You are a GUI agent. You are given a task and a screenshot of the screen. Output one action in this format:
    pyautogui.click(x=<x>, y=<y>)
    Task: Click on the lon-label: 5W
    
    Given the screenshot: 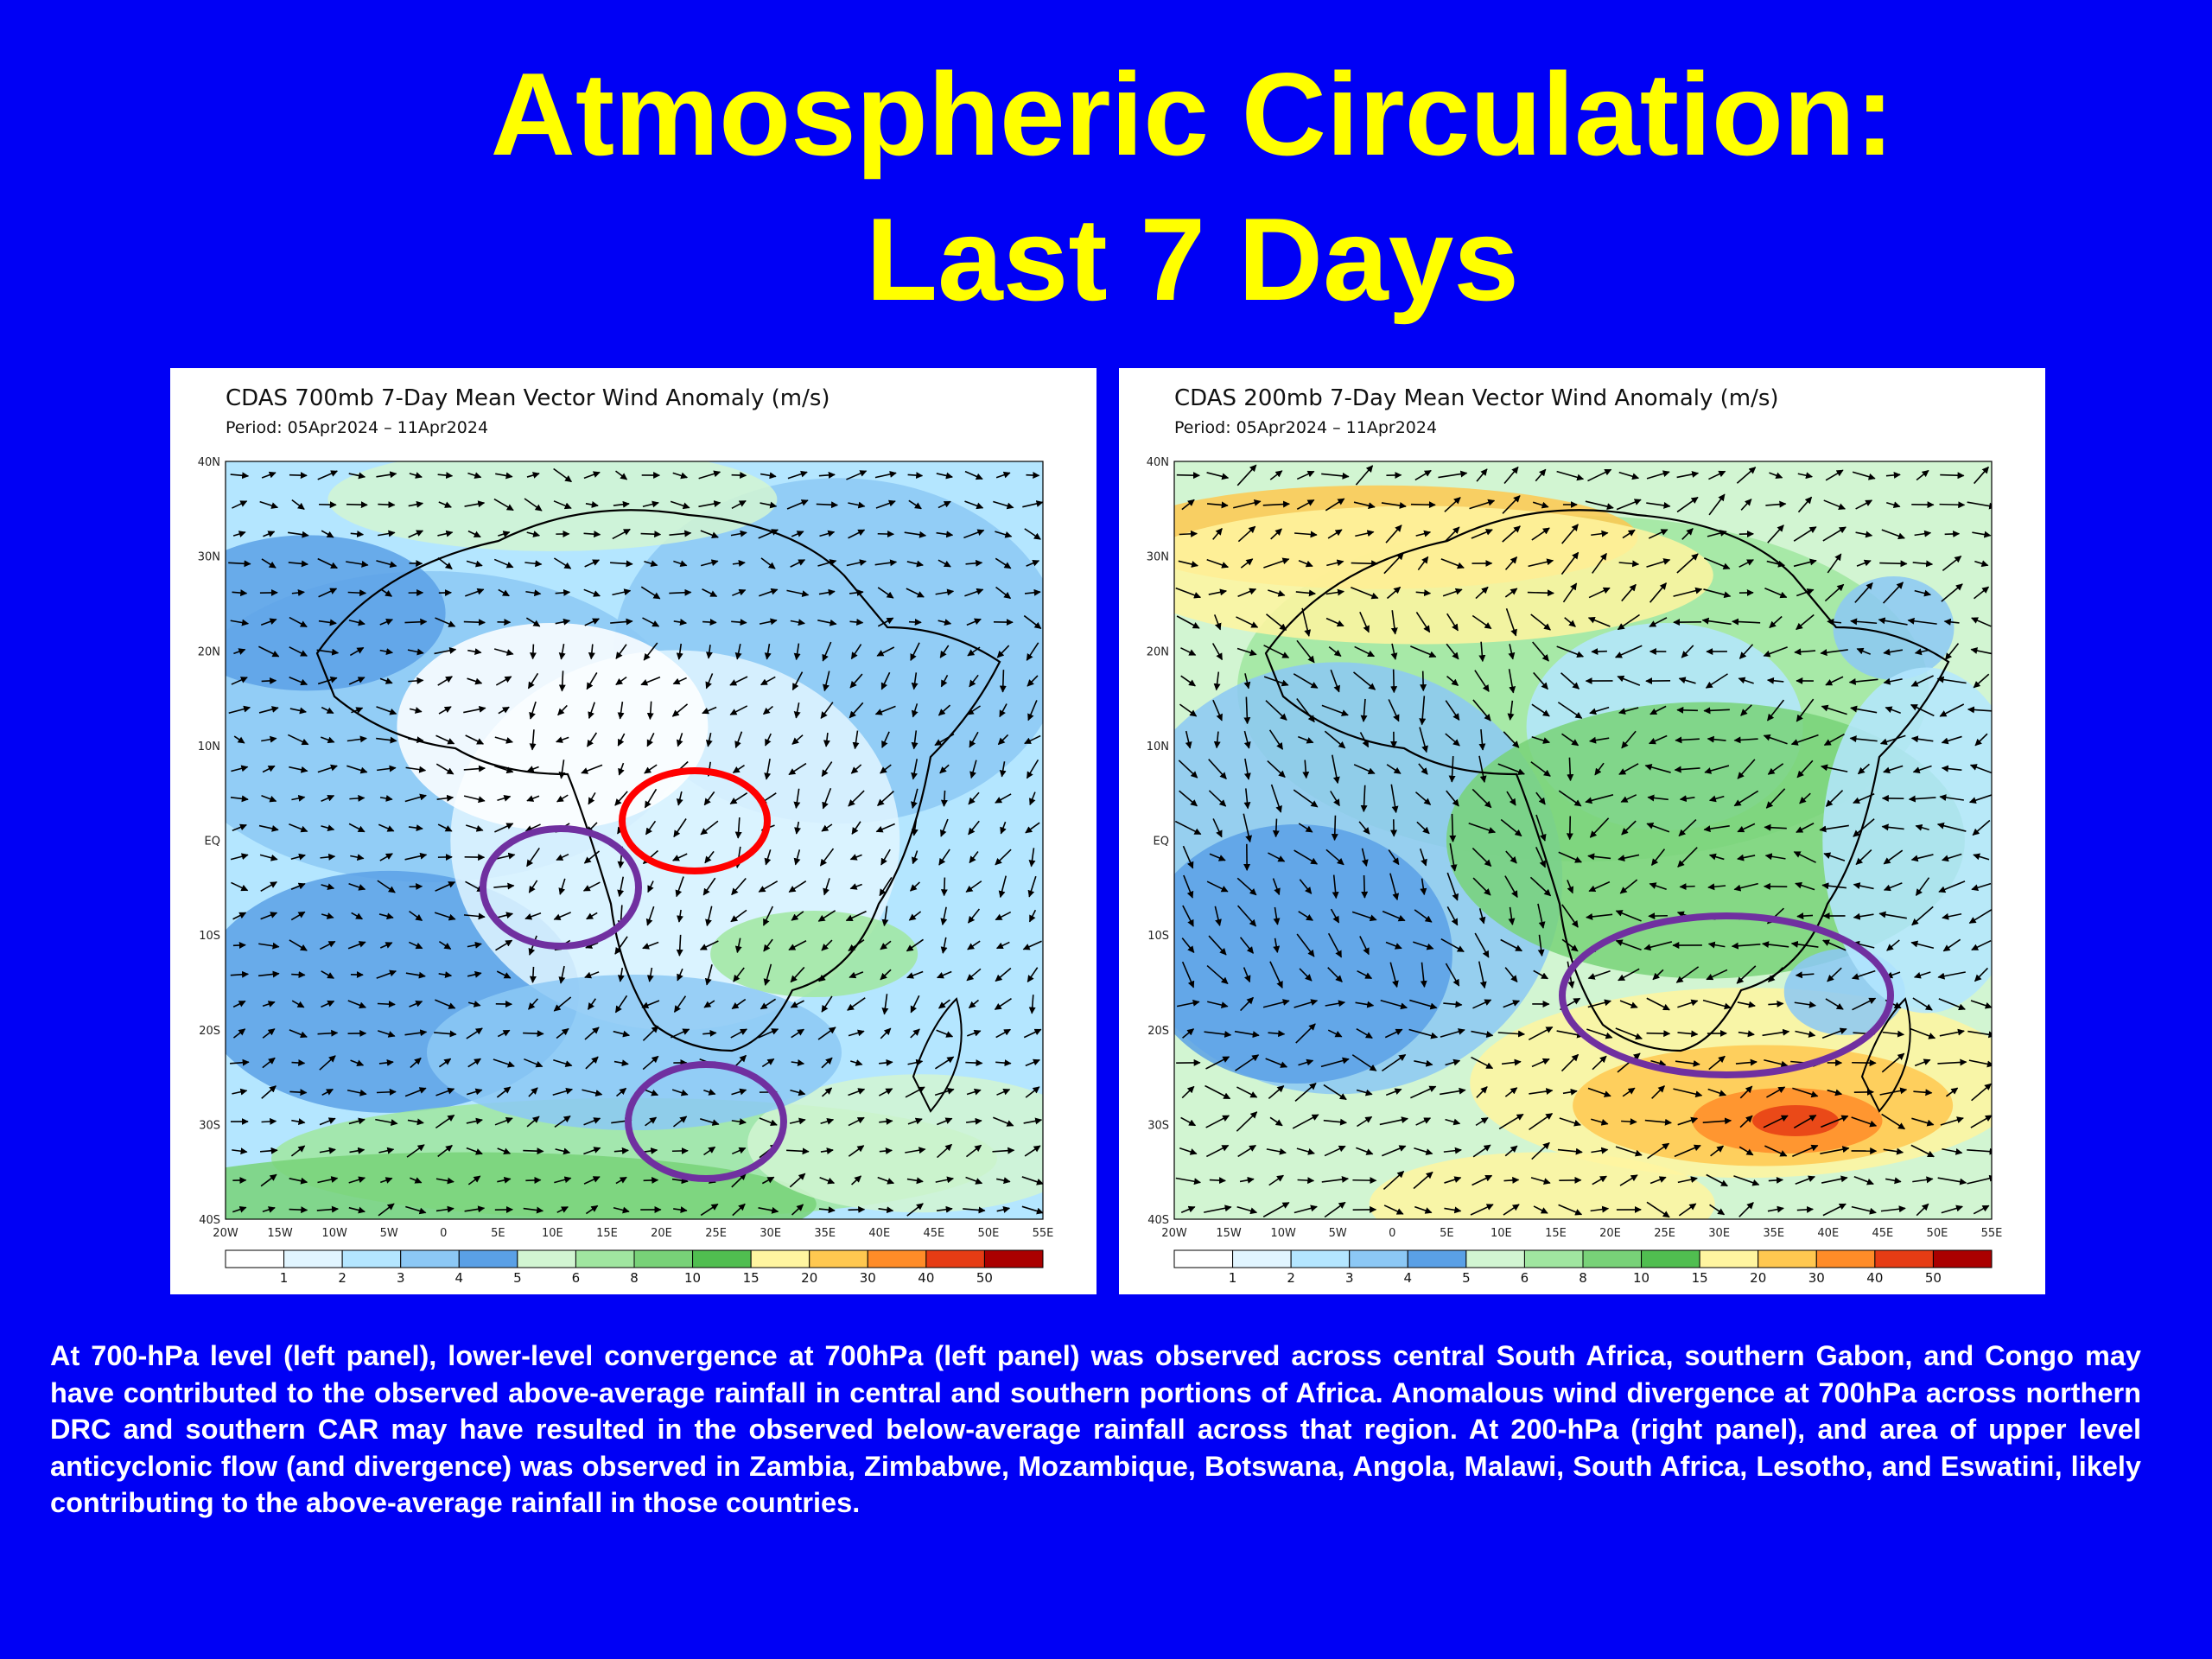 What is the action you would take?
    pyautogui.click(x=1338, y=1233)
    